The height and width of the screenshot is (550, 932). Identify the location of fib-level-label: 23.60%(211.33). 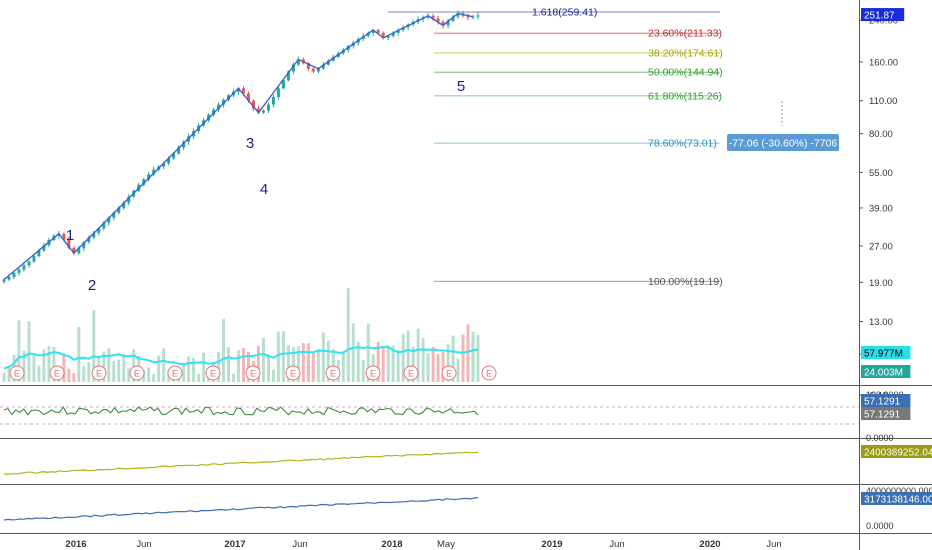
(685, 34).